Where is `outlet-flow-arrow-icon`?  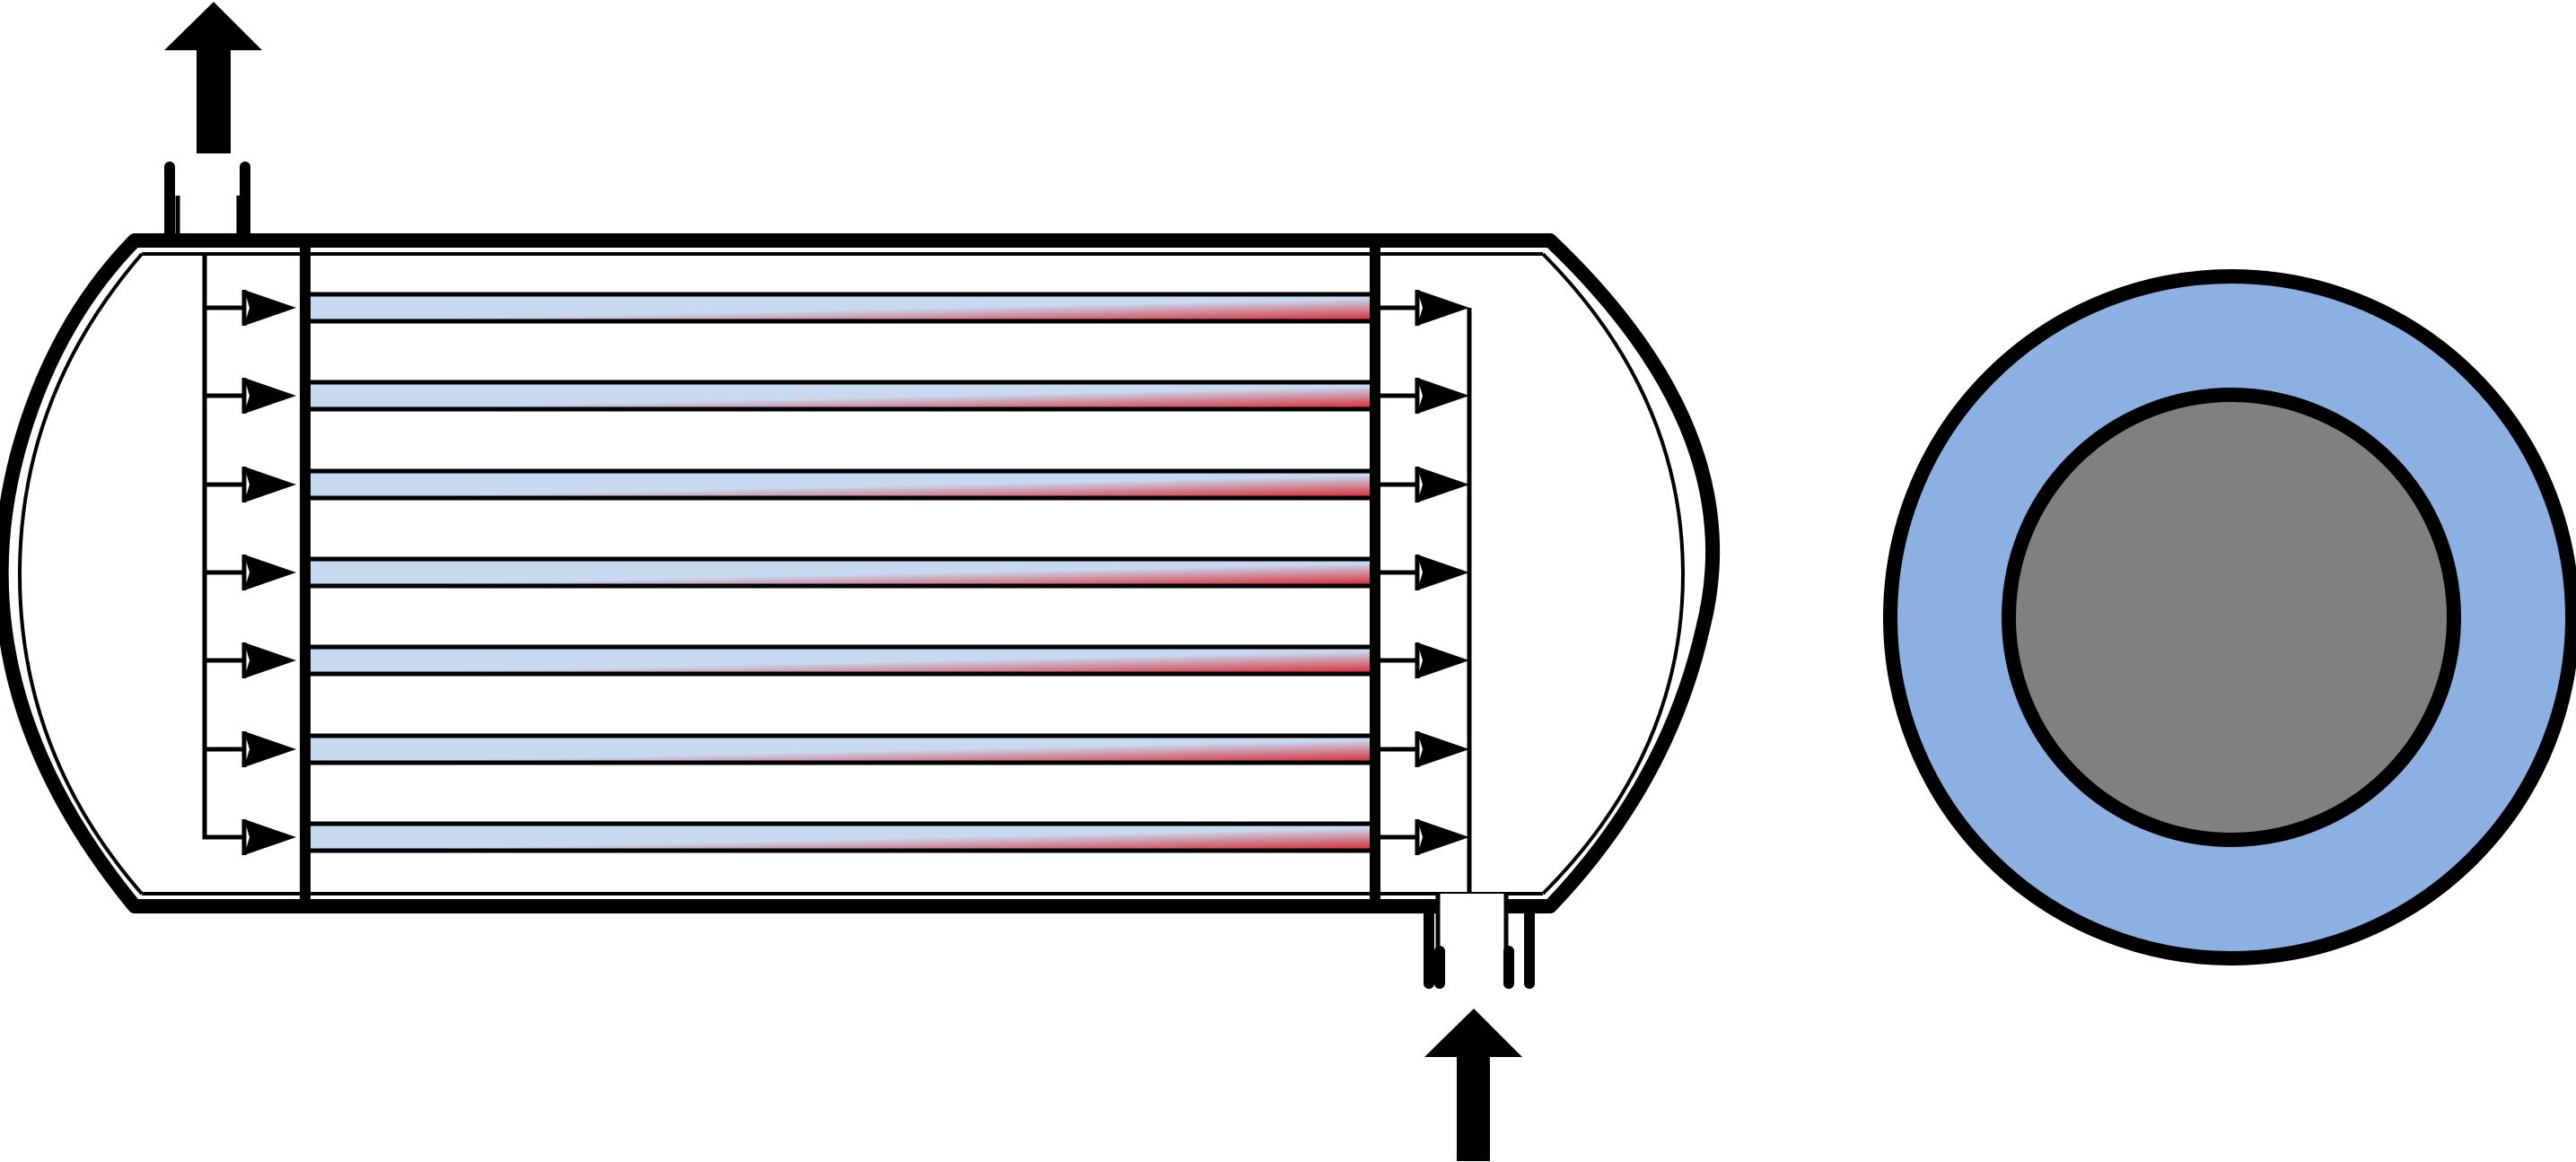
outlet-flow-arrow-icon is located at coordinates (213, 78).